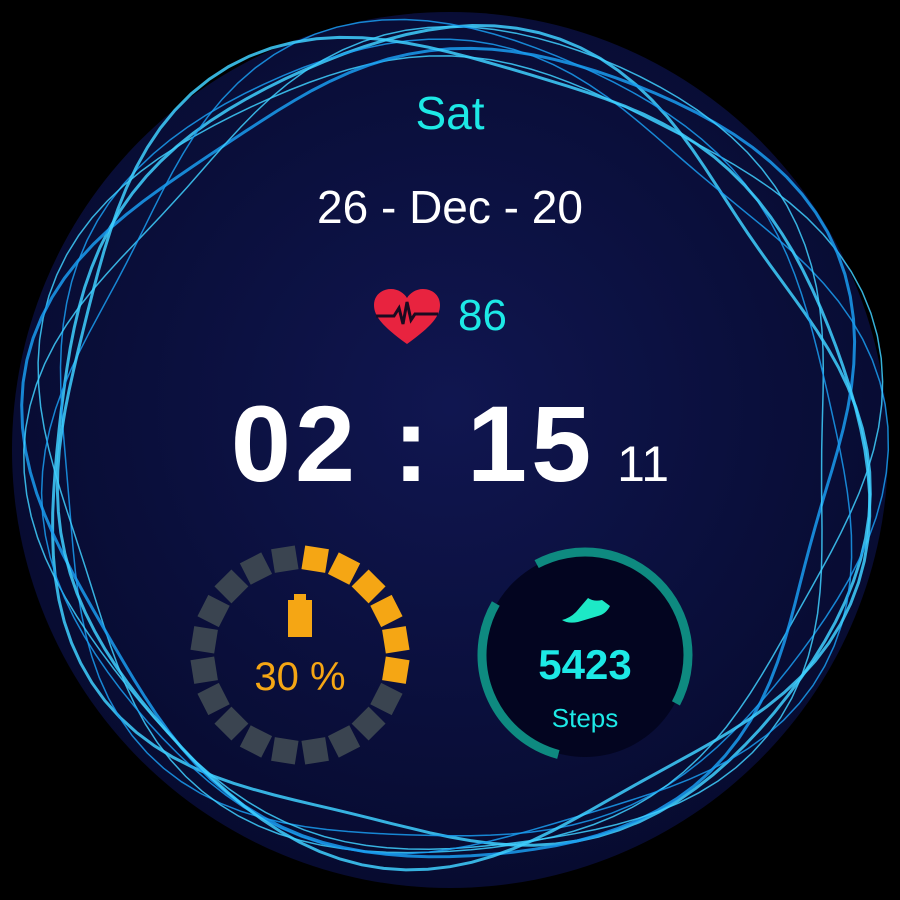  What do you see at coordinates (450, 207) in the screenshot?
I see `date: 26 - Dec - 20` at bounding box center [450, 207].